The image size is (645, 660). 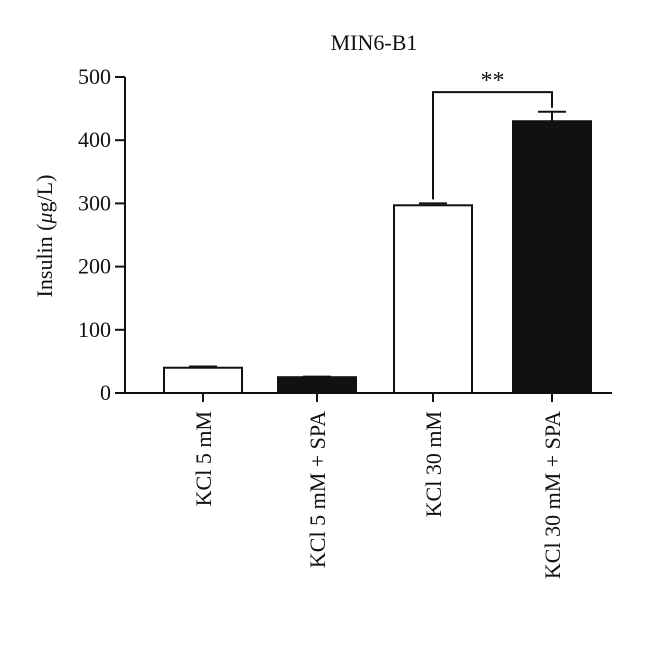 What do you see at coordinates (368, 397) in the screenshot?
I see `x-axis` at bounding box center [368, 397].